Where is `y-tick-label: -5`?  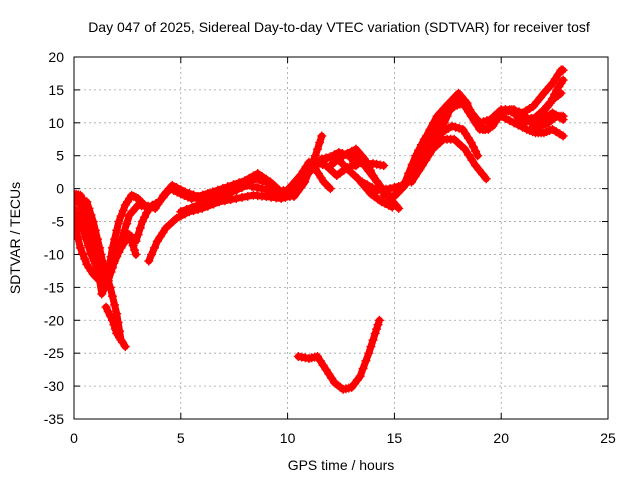
y-tick-label: -5 is located at coordinates (58, 222).